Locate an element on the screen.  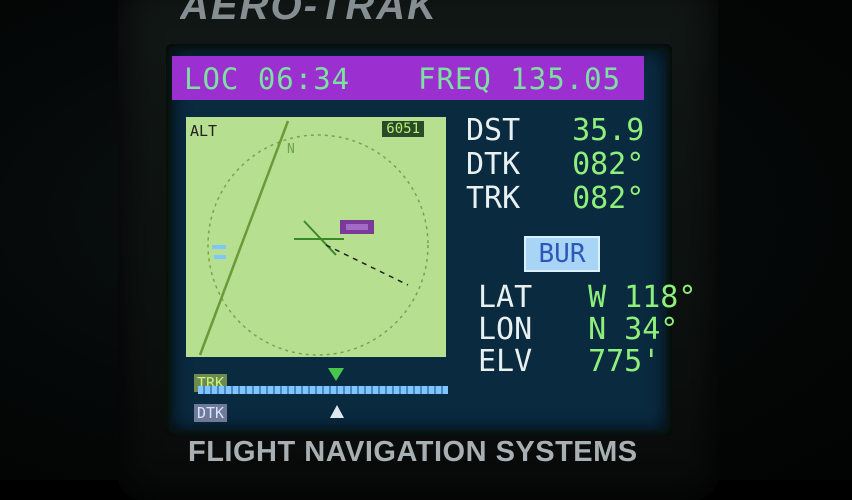
alt-label: ALT is located at coordinates (204, 131).